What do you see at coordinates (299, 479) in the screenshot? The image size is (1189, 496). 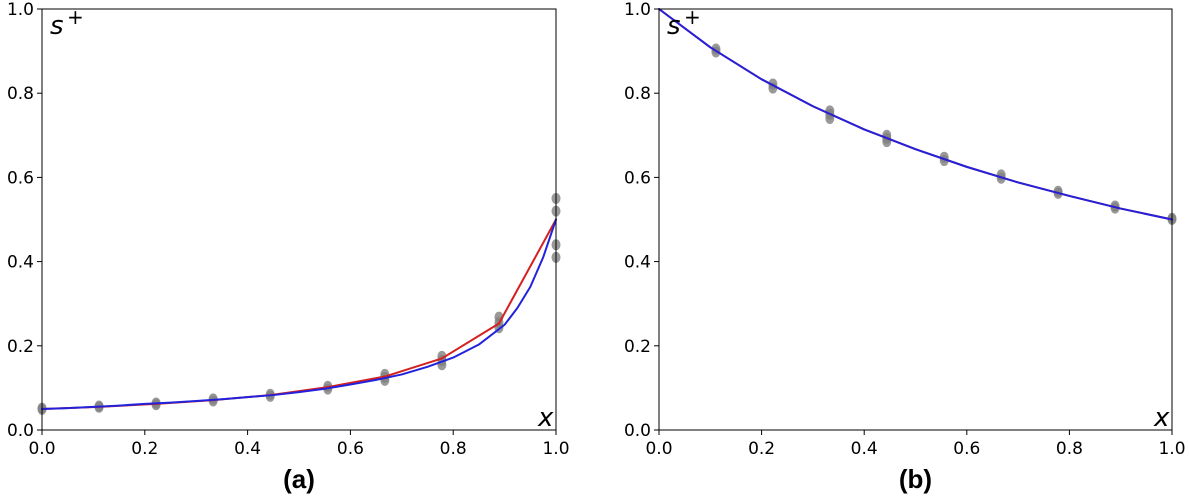 I see `panel-label: (a)` at bounding box center [299, 479].